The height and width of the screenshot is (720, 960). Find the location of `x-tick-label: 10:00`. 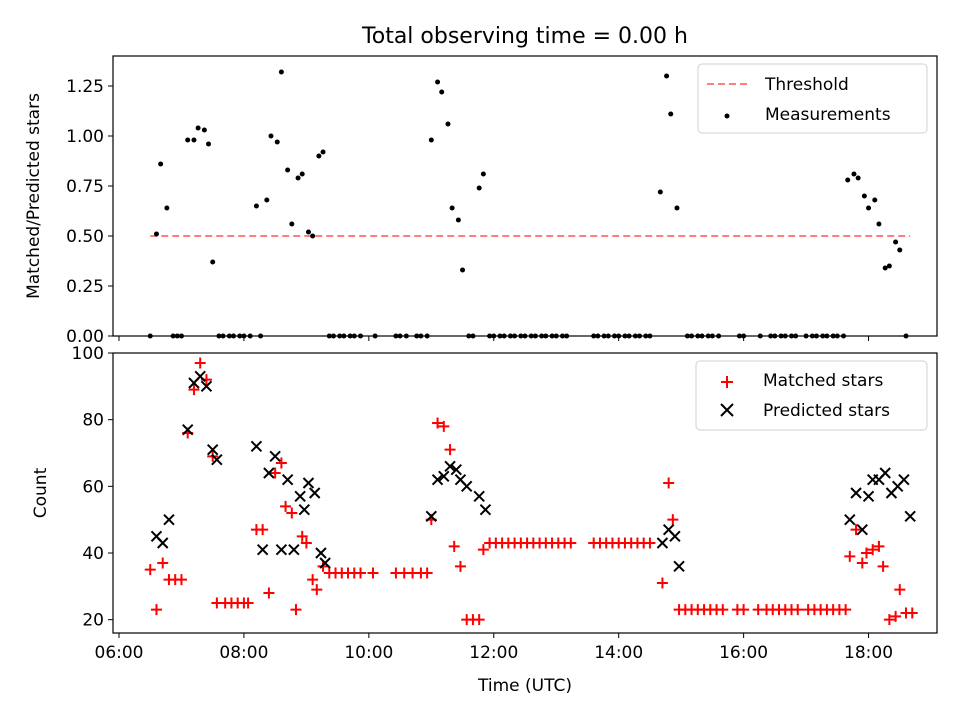

x-tick-label: 10:00 is located at coordinates (368, 653).